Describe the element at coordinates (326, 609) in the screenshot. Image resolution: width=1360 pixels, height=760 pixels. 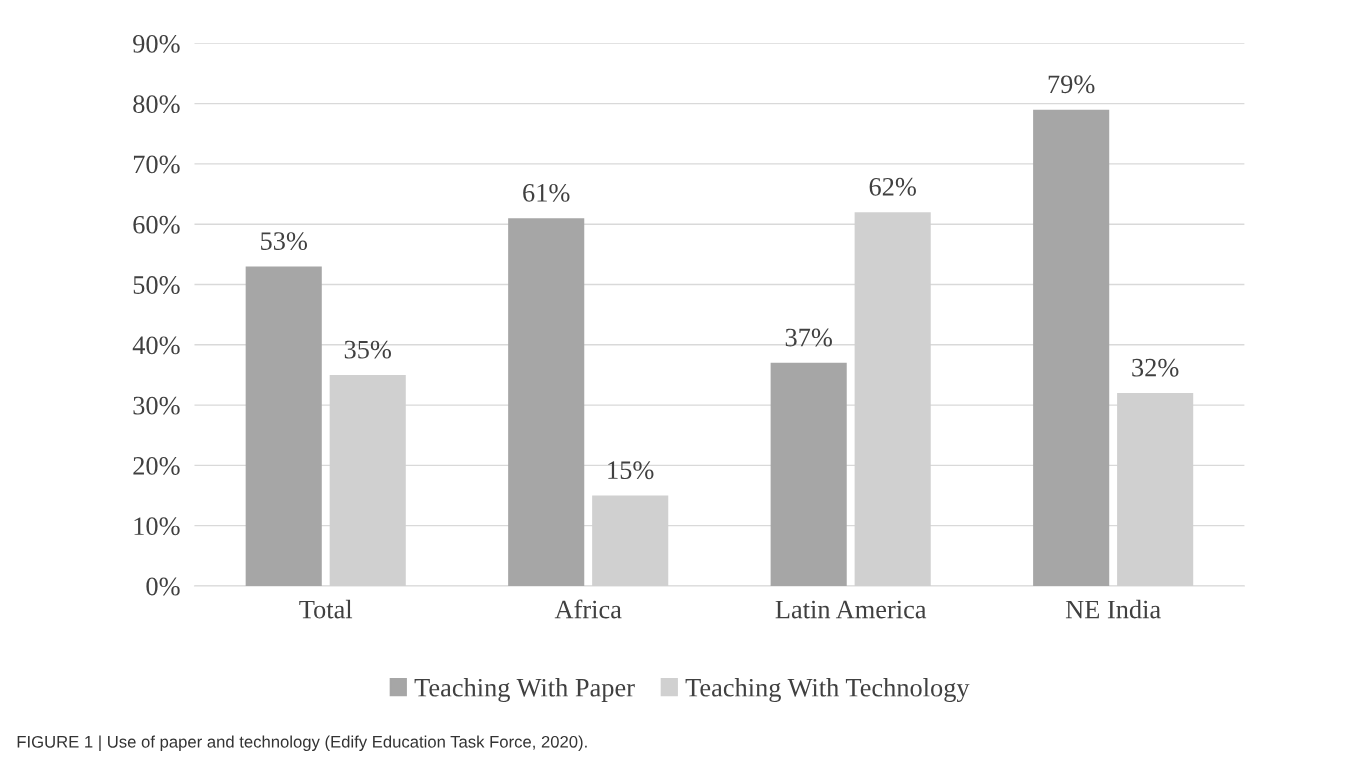
I see `x-tick-label: Total` at that location.